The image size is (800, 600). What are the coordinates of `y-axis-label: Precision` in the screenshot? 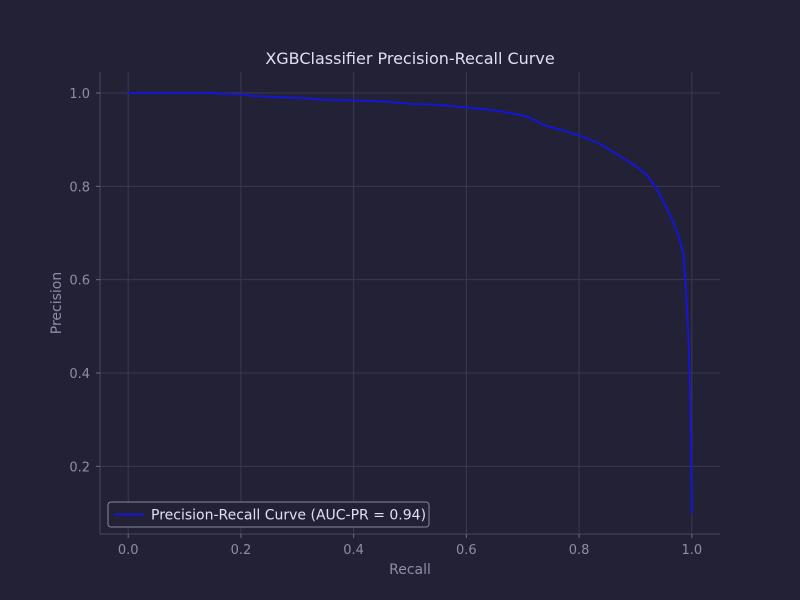 It's located at (57, 303).